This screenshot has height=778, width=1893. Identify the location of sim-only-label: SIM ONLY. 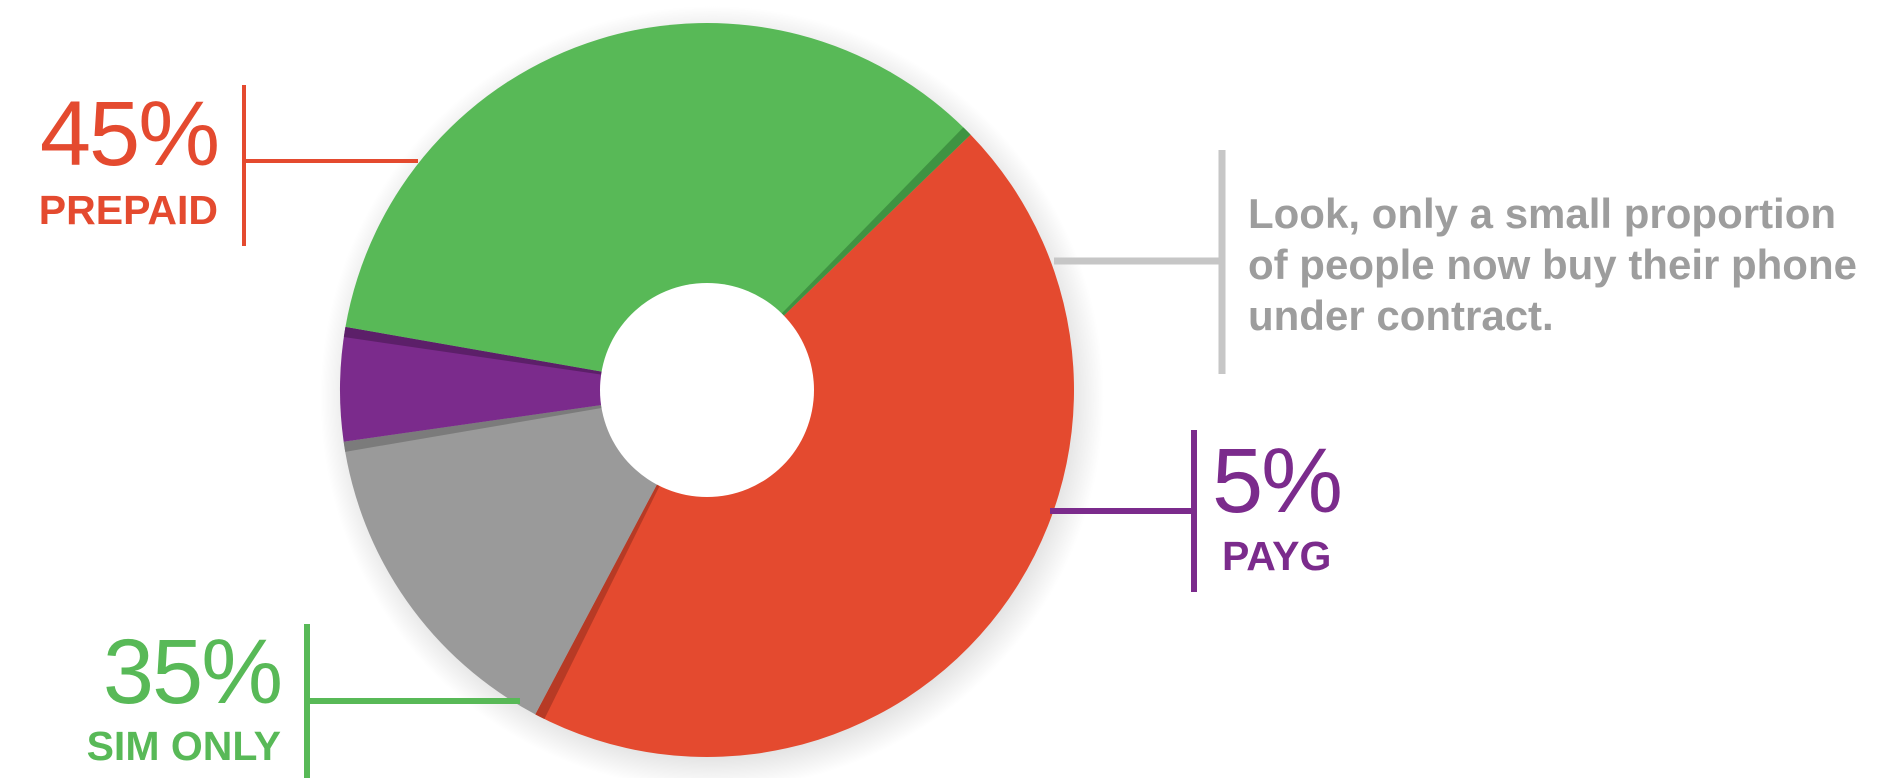
(183, 746).